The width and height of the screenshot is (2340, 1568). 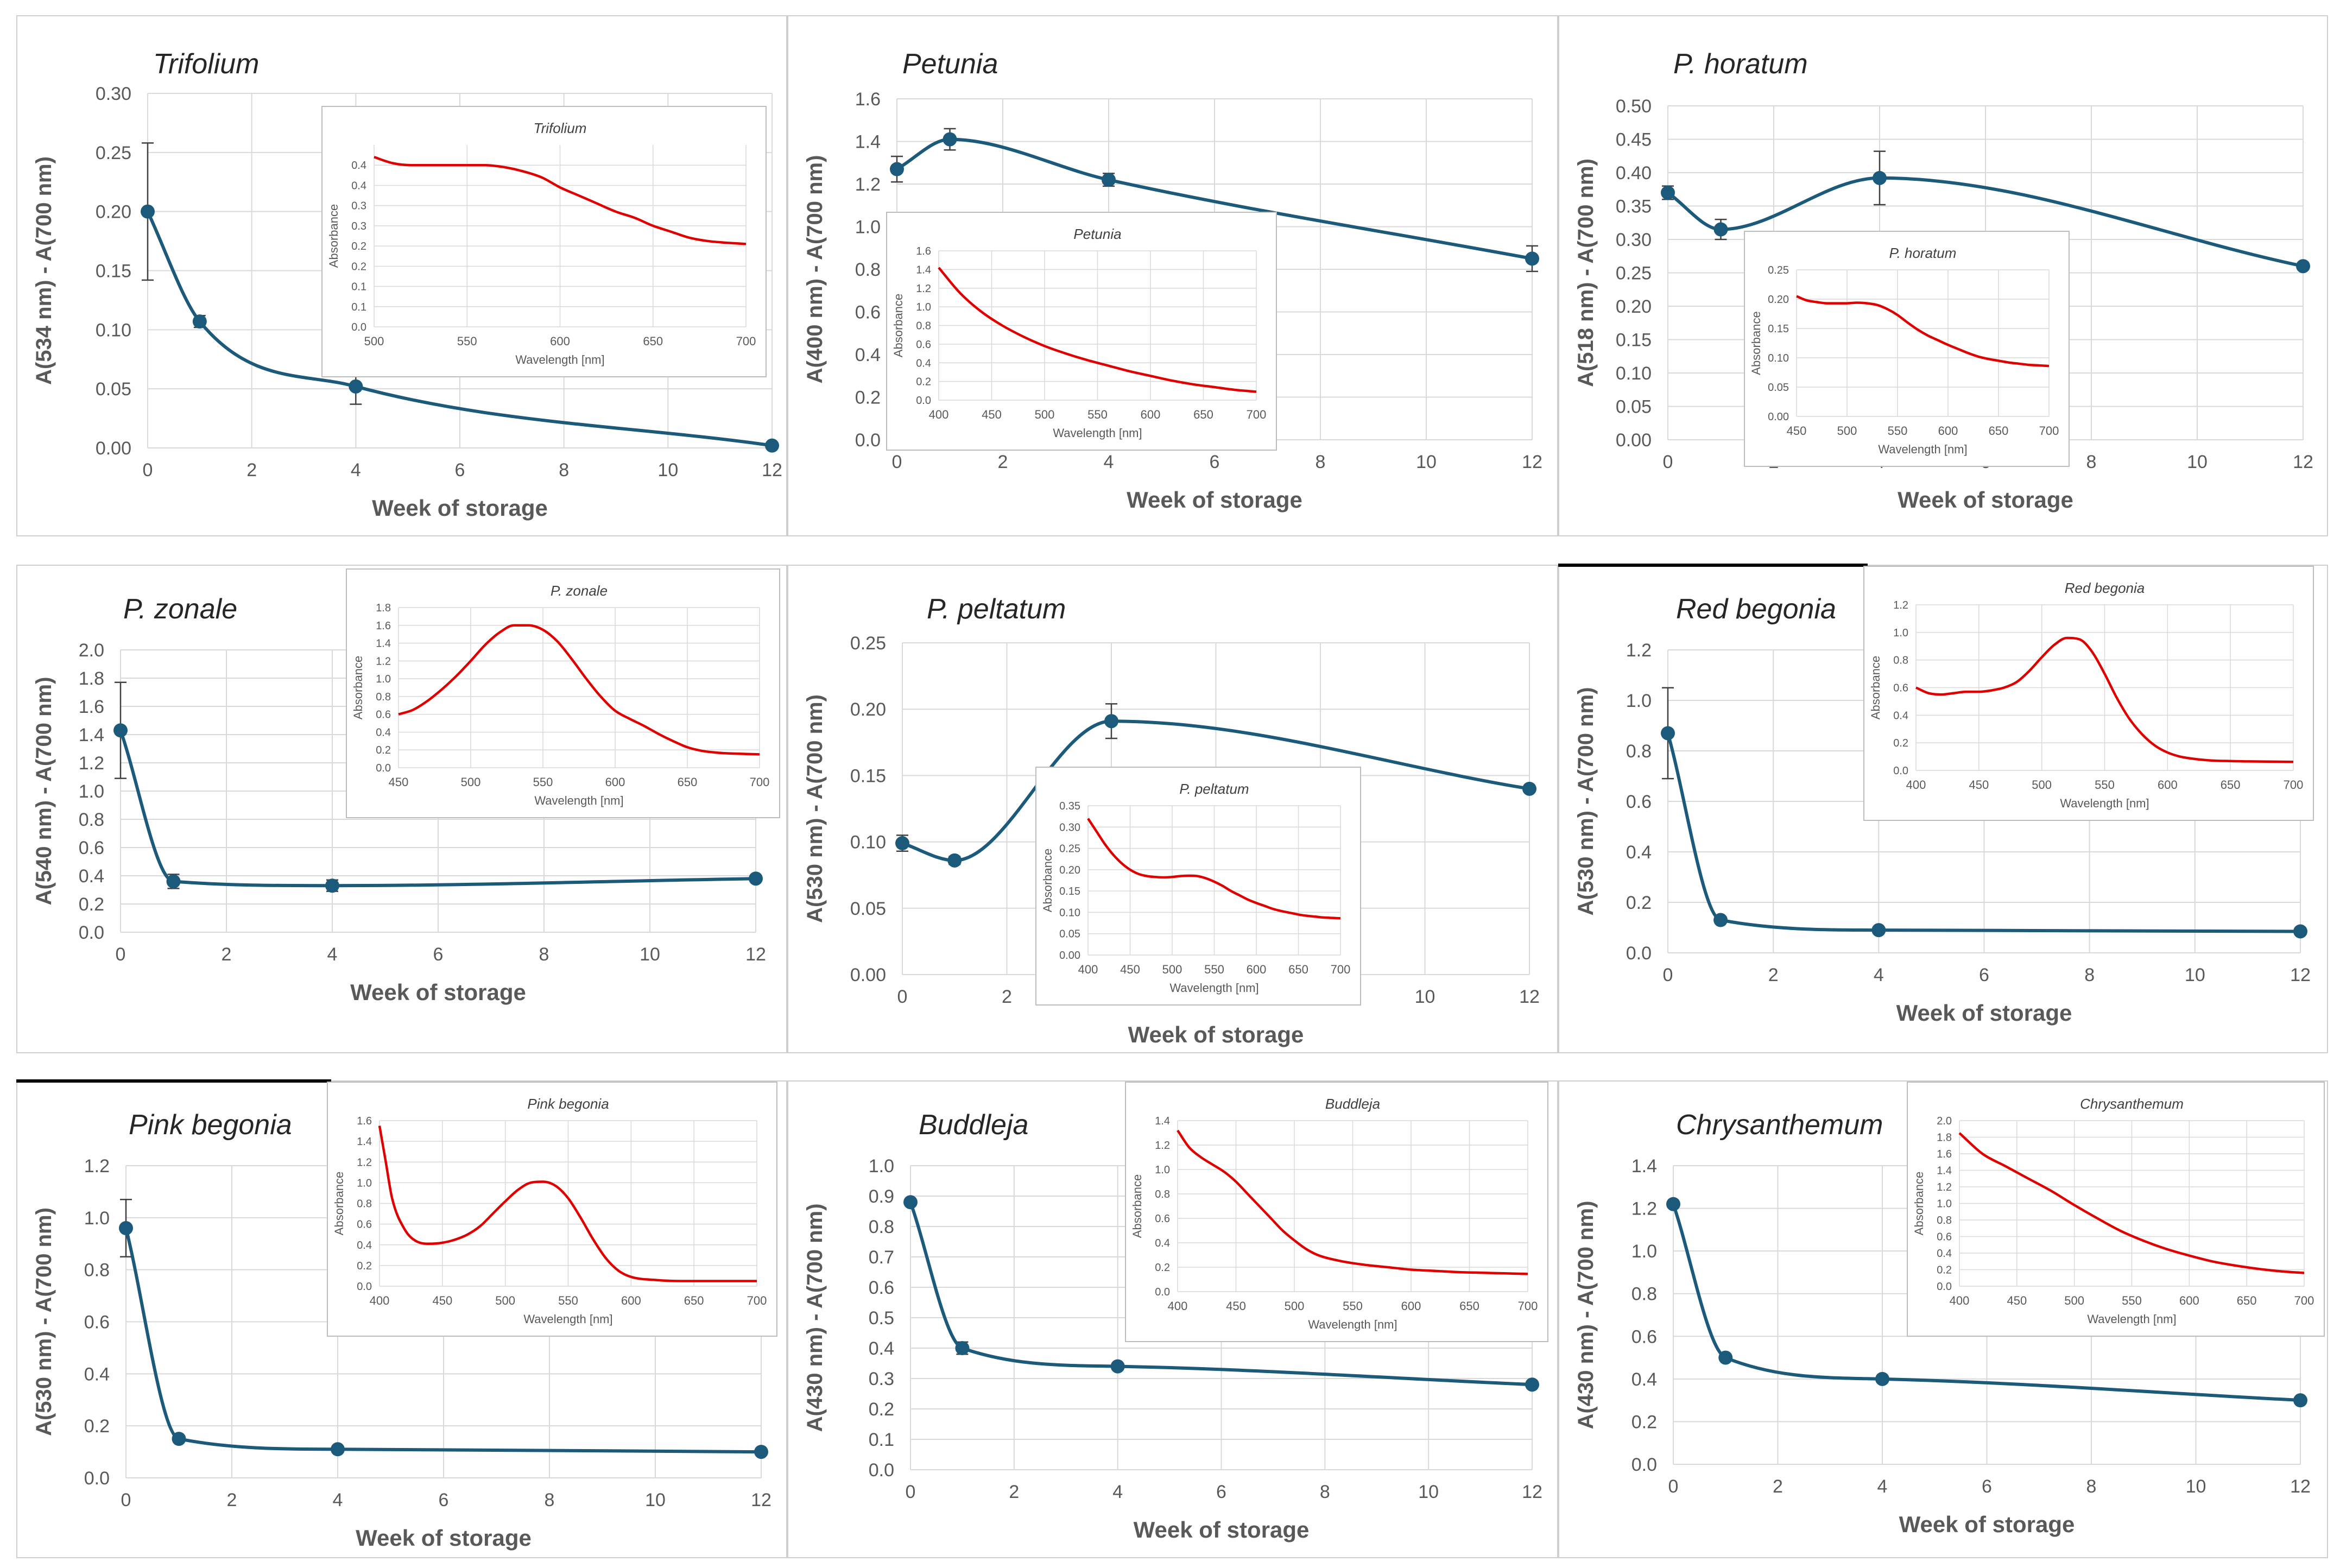 I want to click on panel-title: Pink begonia, so click(x=210, y=1125).